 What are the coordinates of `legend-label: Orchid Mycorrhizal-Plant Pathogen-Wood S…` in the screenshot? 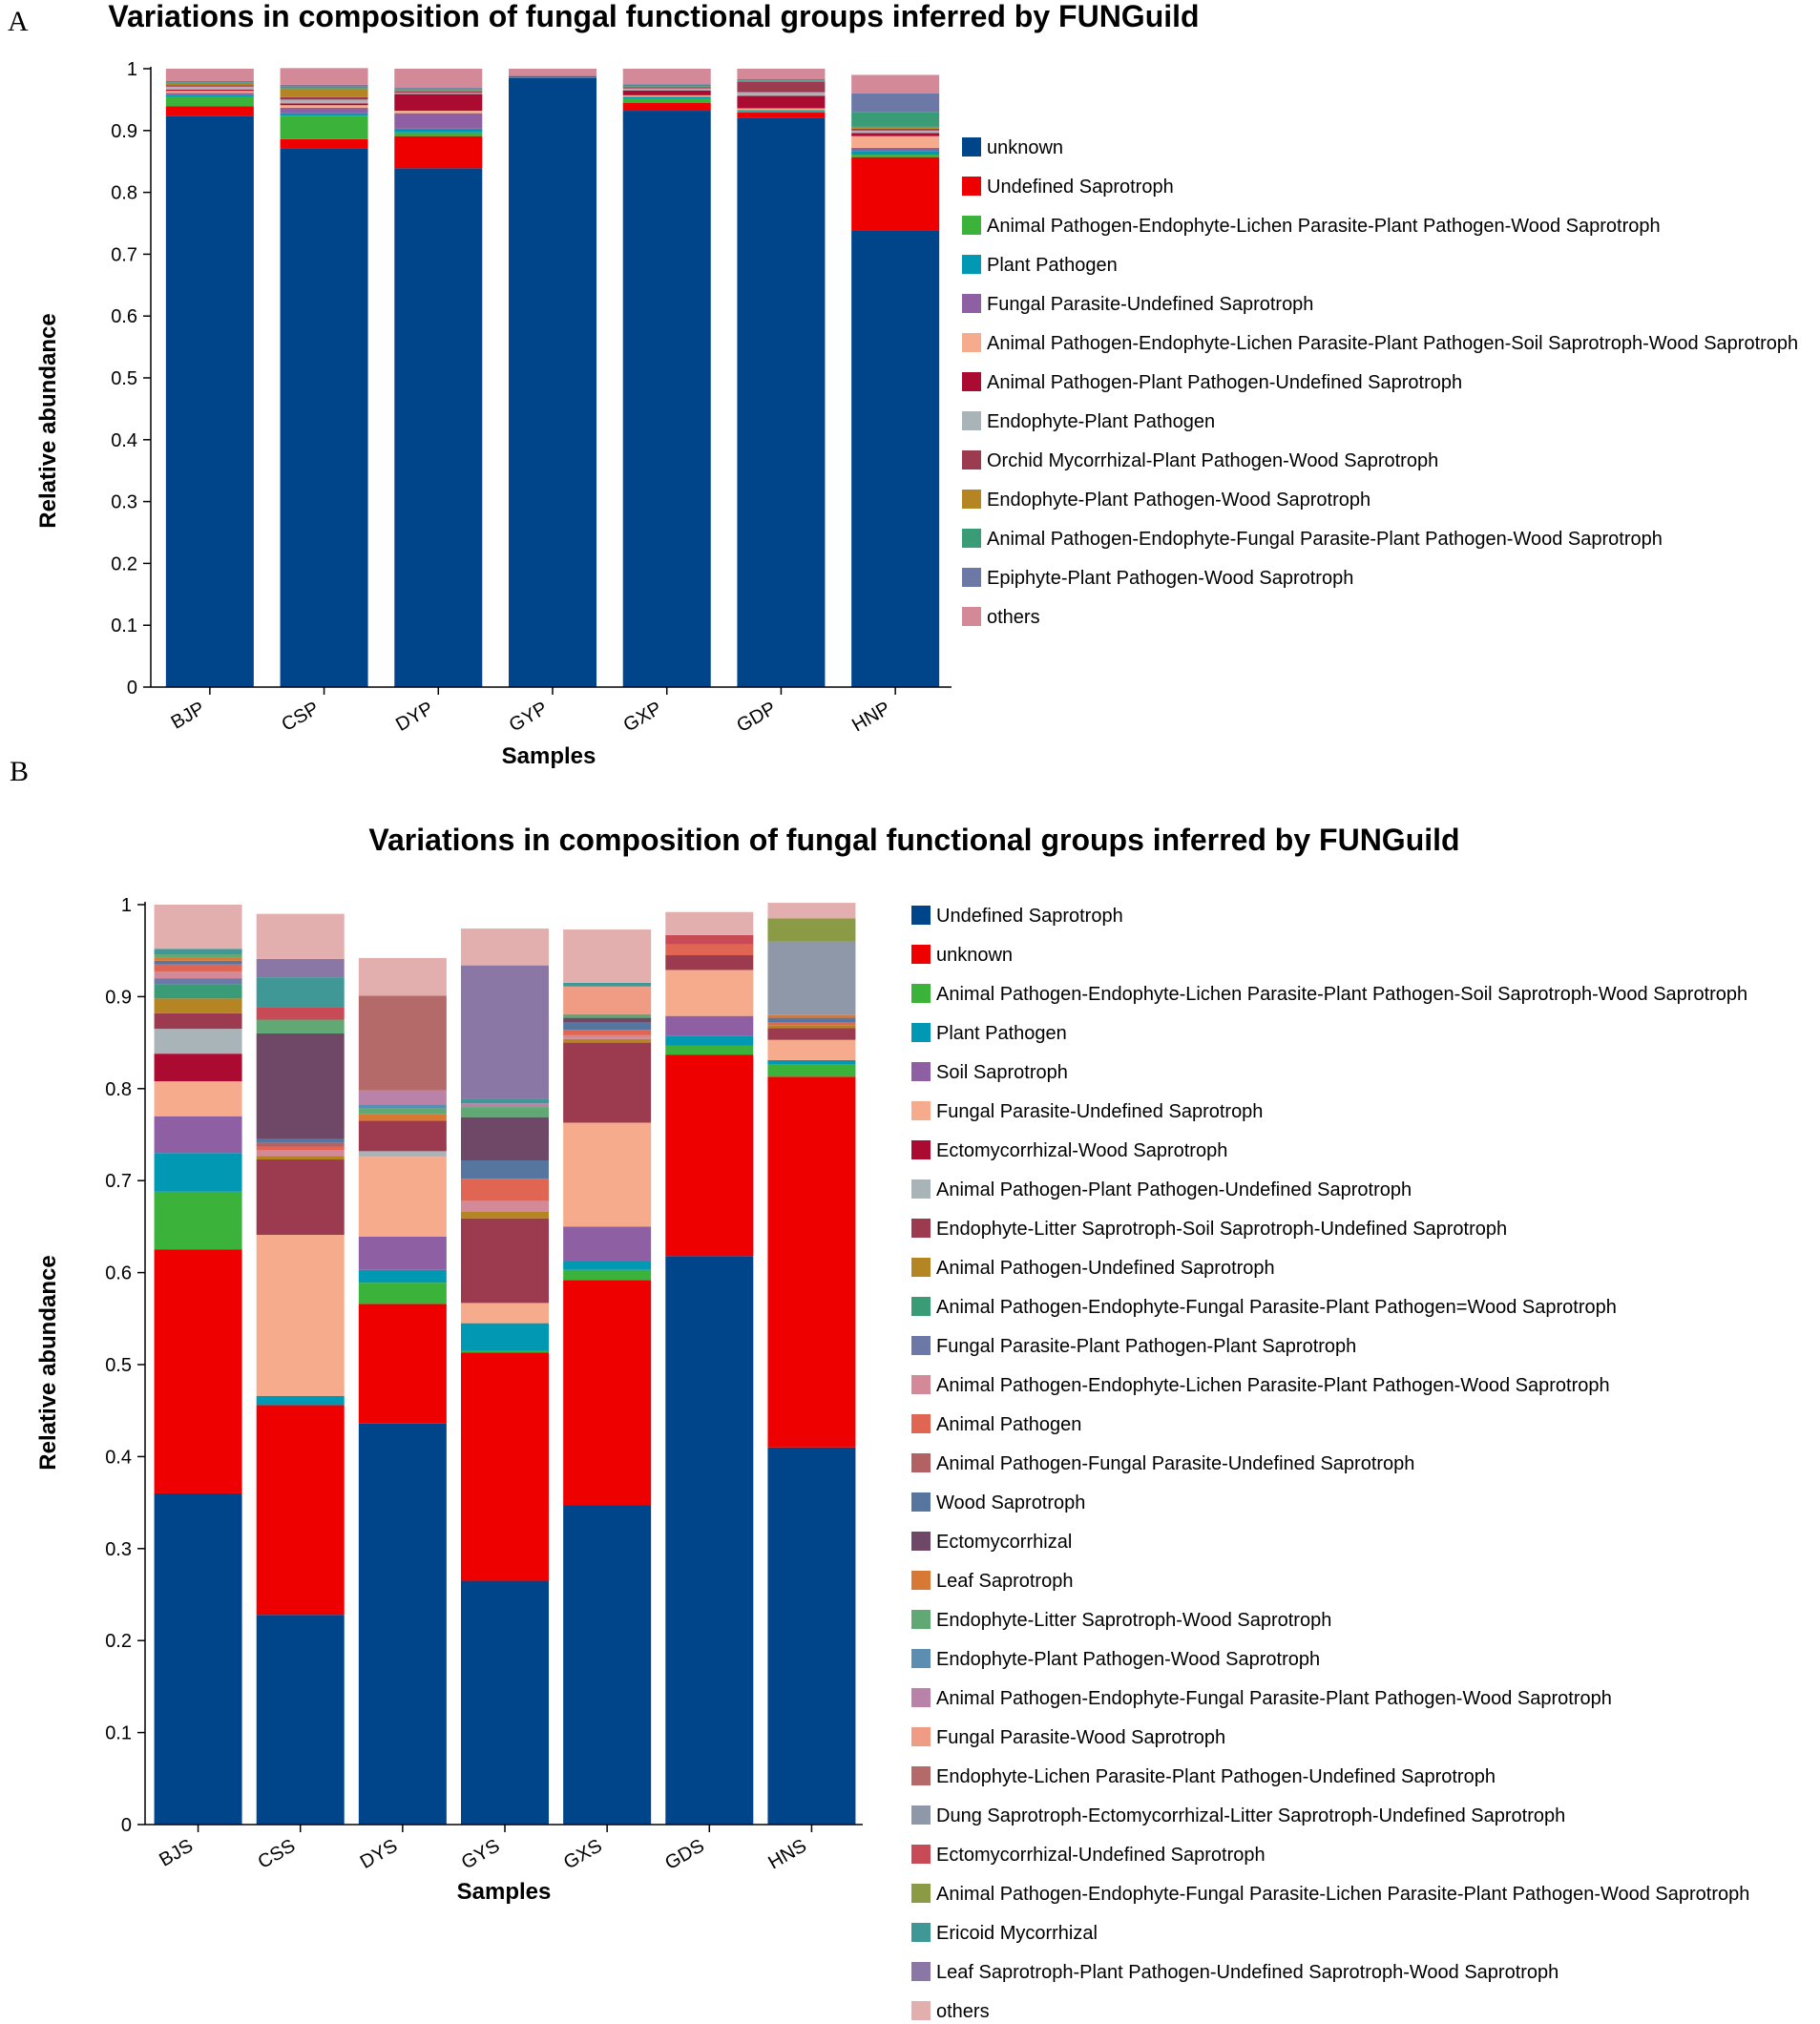 It's located at (1212, 461).